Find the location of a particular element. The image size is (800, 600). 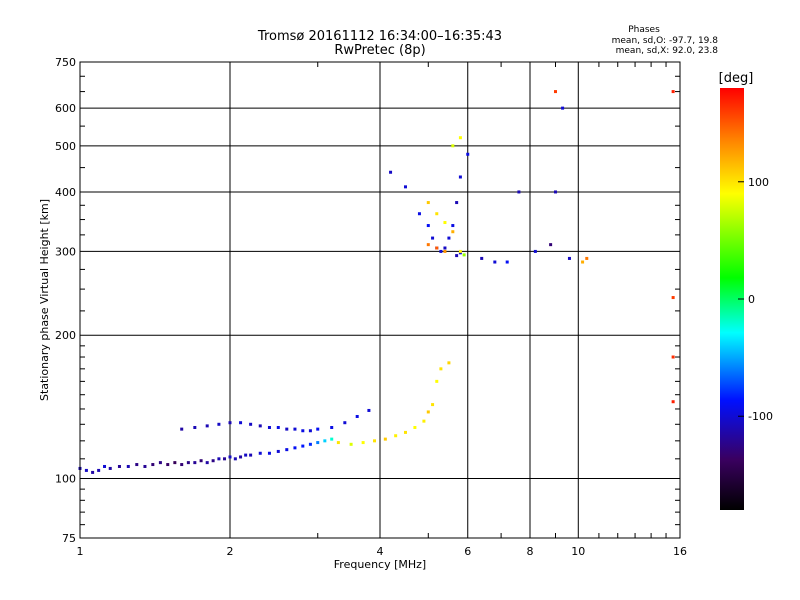

stats-line-x: mean, sd,X: 92.0, 23.8 is located at coordinates (667, 51).